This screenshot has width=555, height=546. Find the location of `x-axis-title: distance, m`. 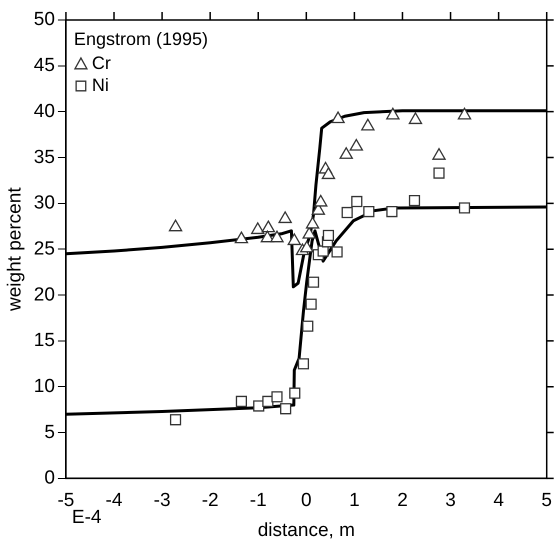

x-axis-title: distance, m is located at coordinates (306, 530).